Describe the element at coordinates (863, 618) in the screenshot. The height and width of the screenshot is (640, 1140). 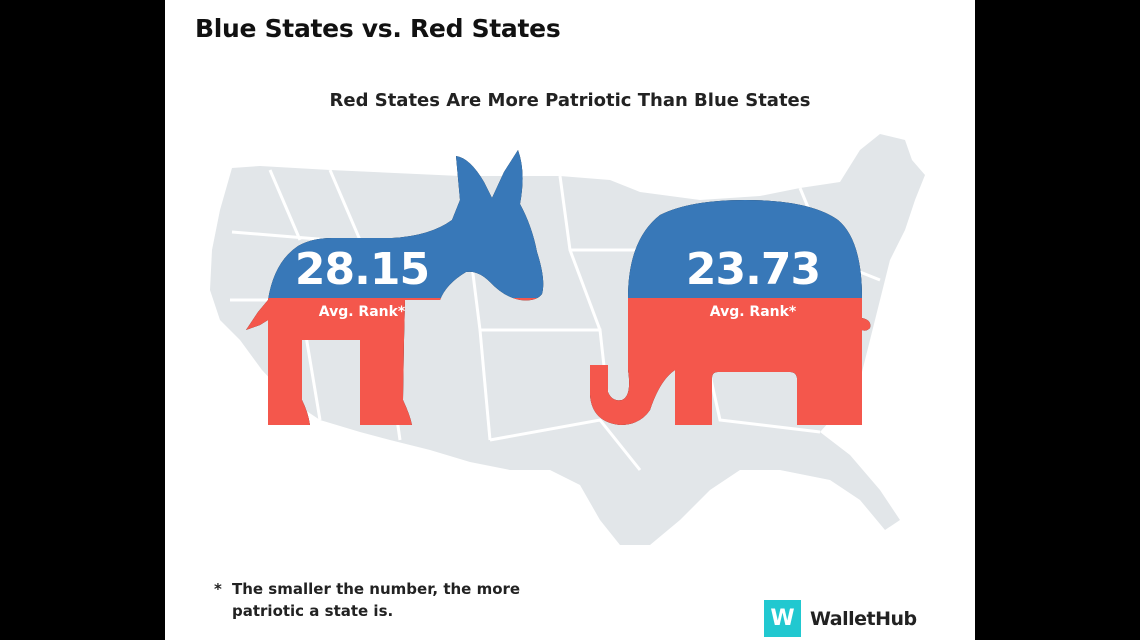
I see `logo-name: WalletHub` at that location.